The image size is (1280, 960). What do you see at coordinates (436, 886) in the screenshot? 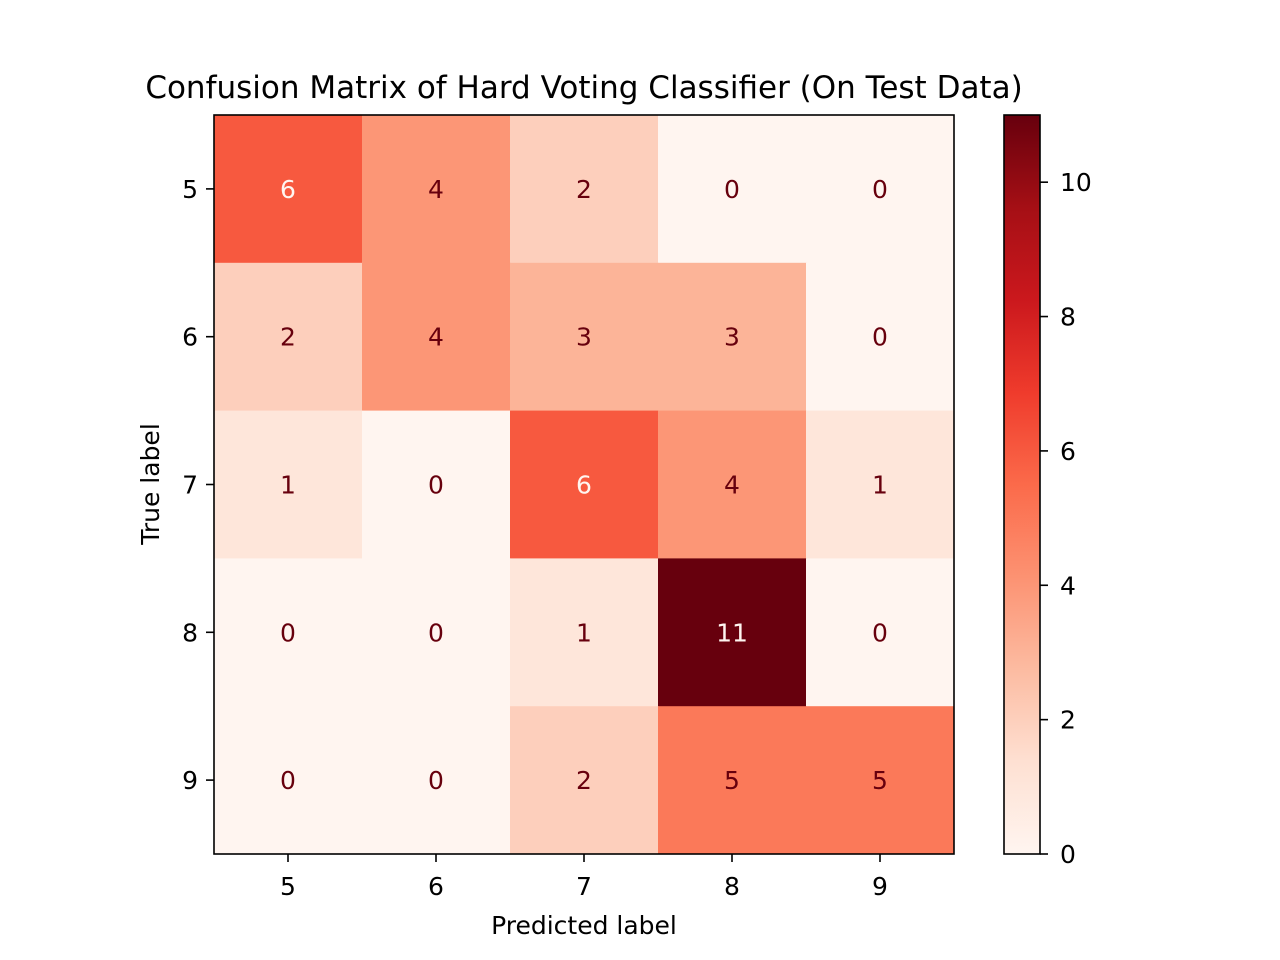
I see `x-tick-label: 6` at bounding box center [436, 886].